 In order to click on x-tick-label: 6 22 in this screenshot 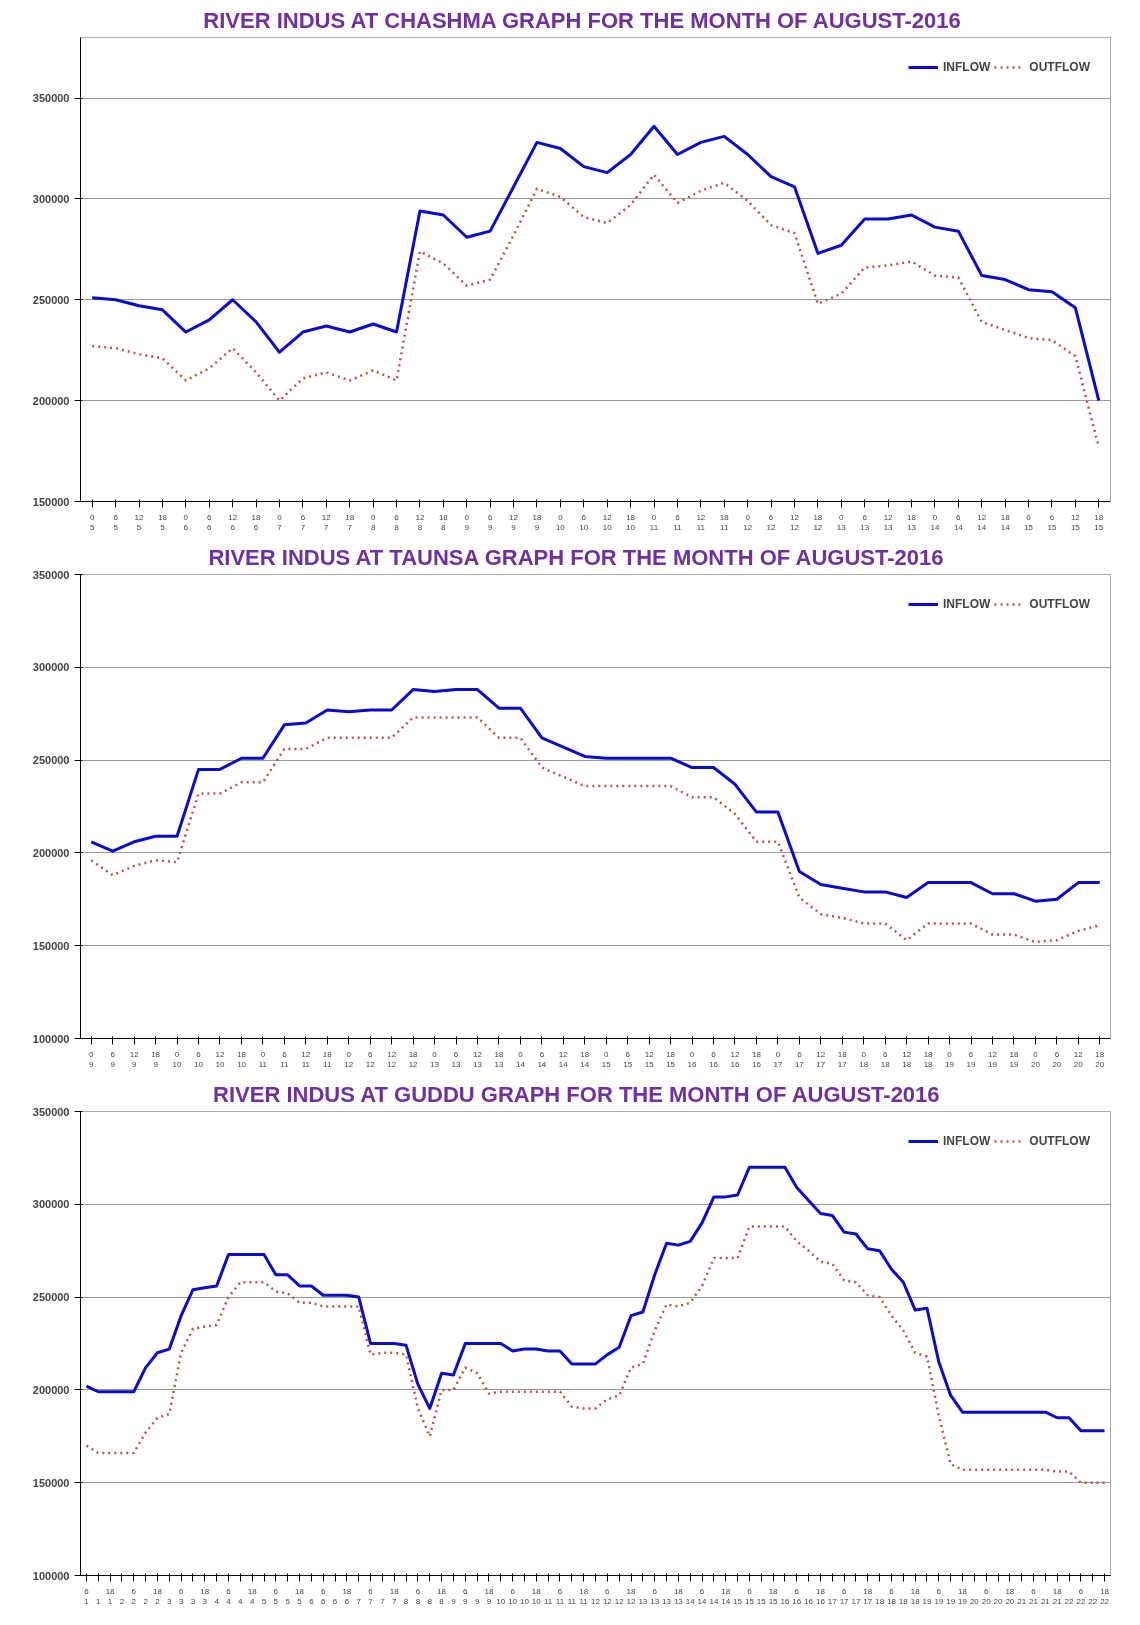, I will do `click(1081, 1596)`.